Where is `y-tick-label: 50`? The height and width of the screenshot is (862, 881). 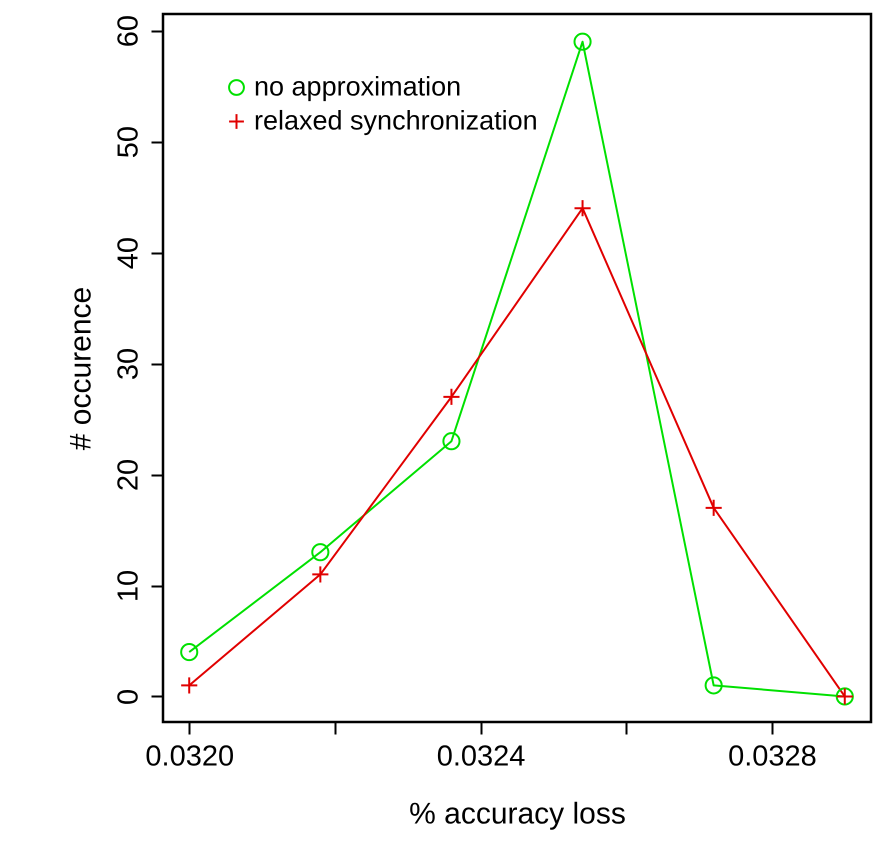 y-tick-label: 50 is located at coordinates (128, 142).